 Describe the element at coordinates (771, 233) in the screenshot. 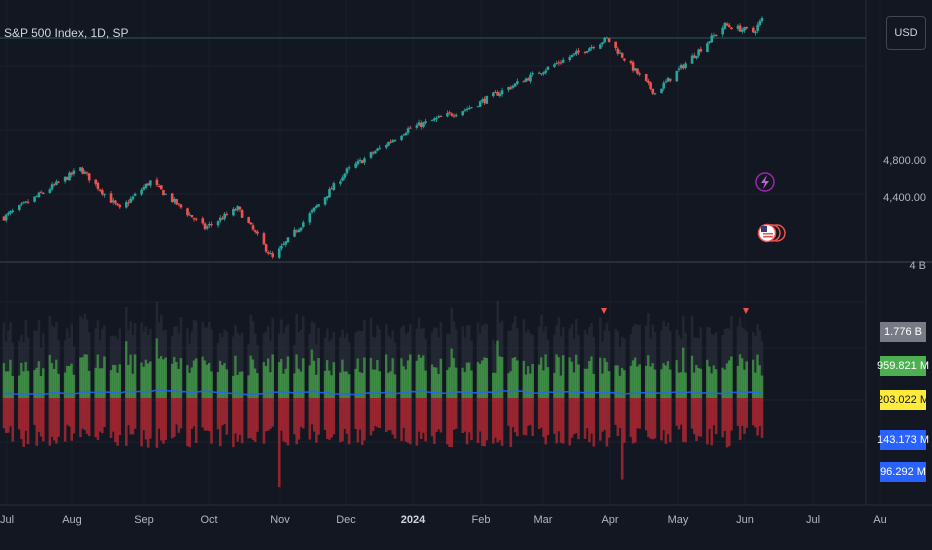

I see `us-flag-event-icon` at that location.